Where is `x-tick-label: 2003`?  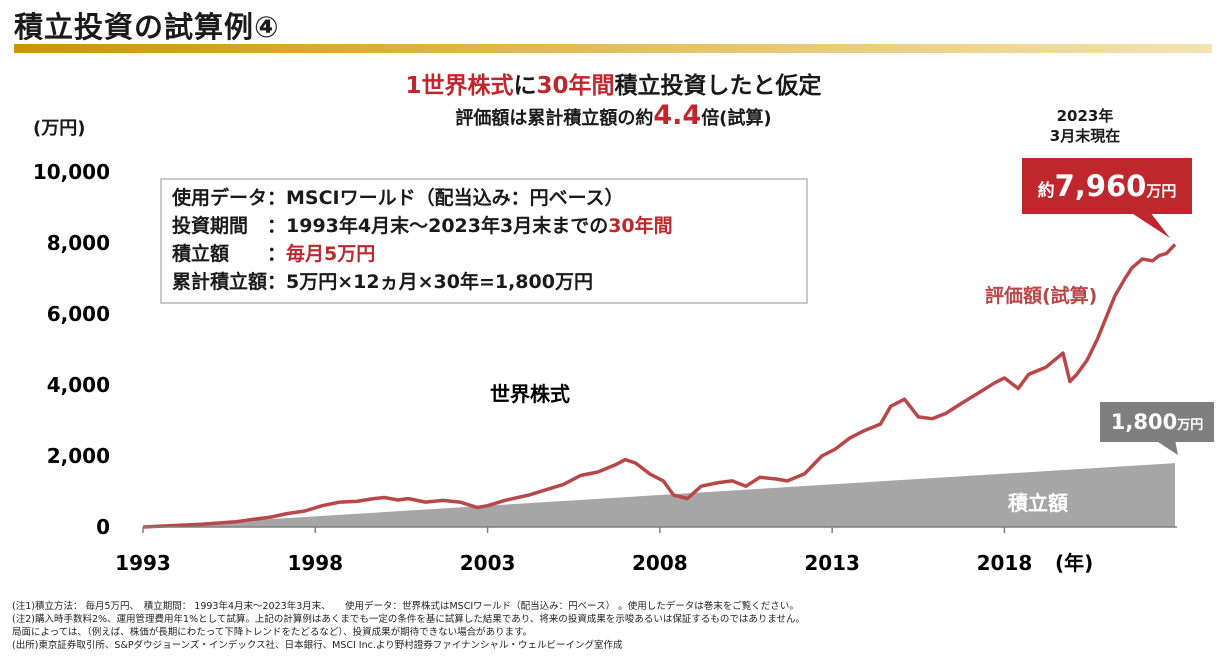
x-tick-label: 2003 is located at coordinates (488, 563).